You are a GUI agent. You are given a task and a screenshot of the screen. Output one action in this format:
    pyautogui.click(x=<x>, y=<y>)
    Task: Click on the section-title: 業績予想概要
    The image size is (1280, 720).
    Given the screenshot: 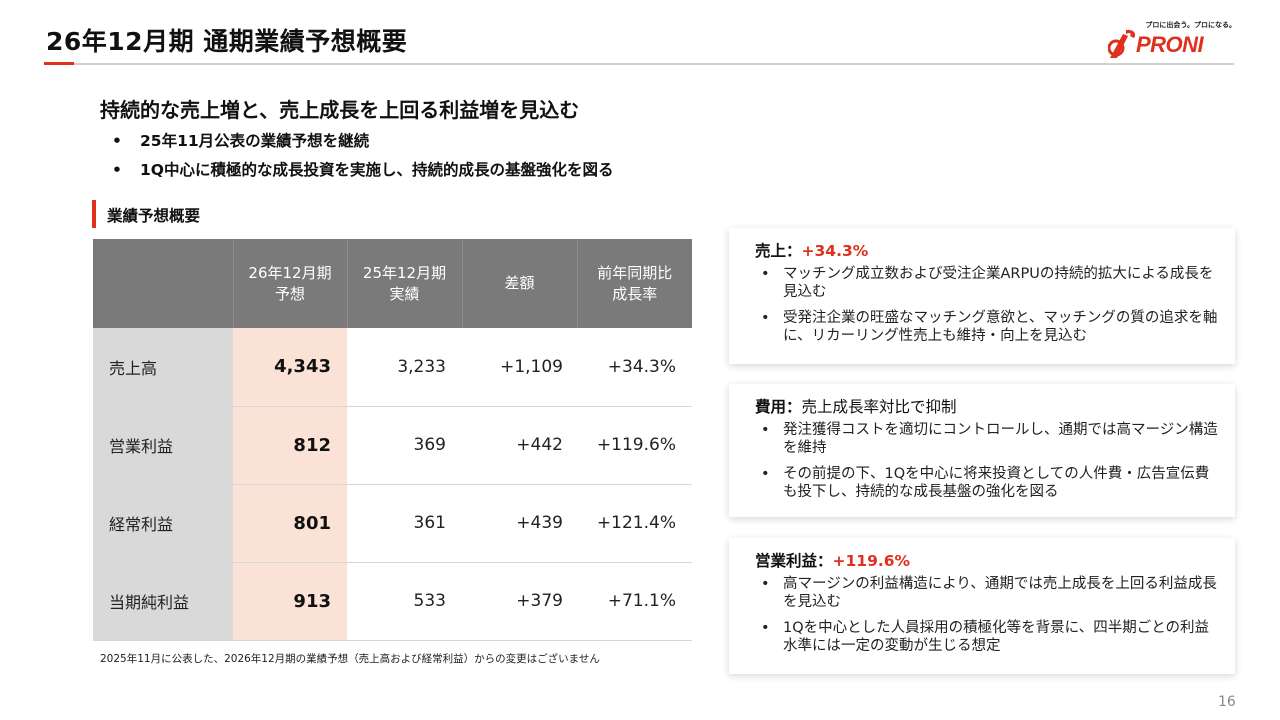 What is the action you would take?
    pyautogui.click(x=154, y=216)
    